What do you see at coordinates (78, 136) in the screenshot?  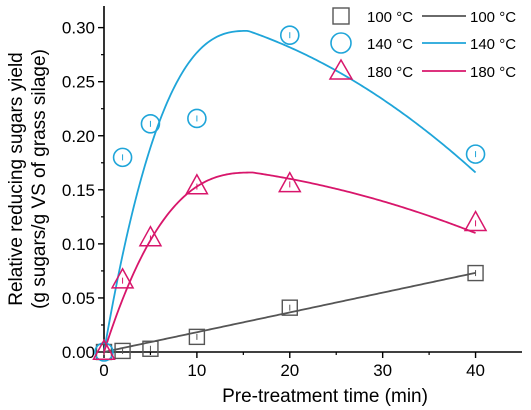 I see `y-tick-label: 0.20` at bounding box center [78, 136].